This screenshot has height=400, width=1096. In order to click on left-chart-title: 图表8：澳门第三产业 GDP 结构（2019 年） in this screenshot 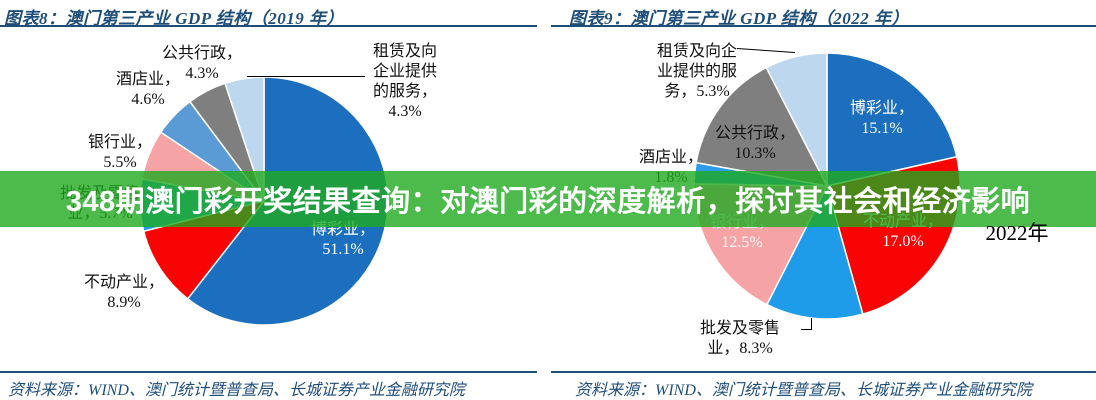, I will do `click(174, 18)`.